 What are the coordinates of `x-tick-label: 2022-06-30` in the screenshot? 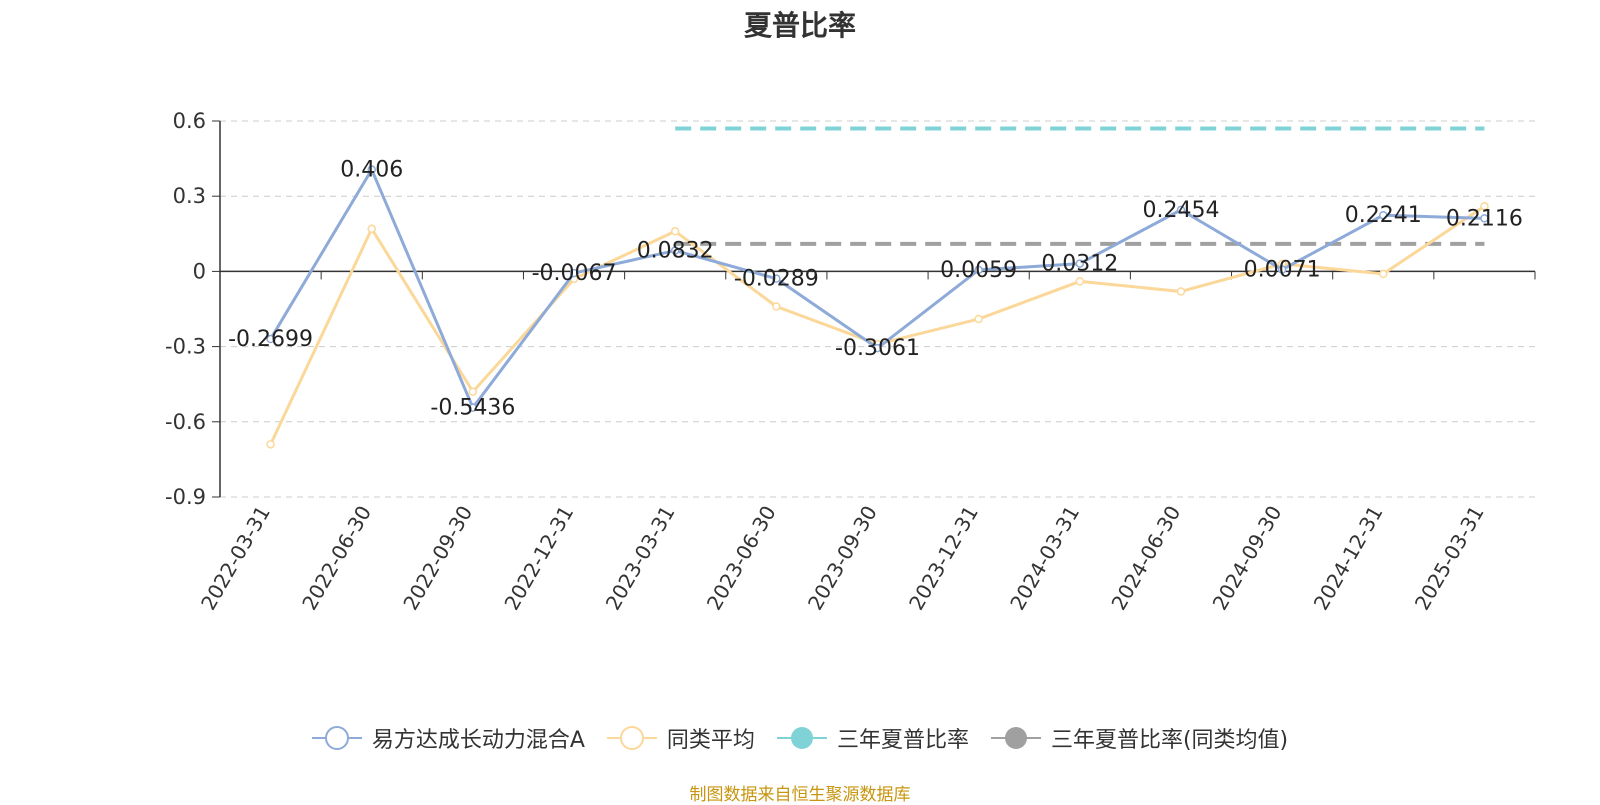 It's located at (336, 558).